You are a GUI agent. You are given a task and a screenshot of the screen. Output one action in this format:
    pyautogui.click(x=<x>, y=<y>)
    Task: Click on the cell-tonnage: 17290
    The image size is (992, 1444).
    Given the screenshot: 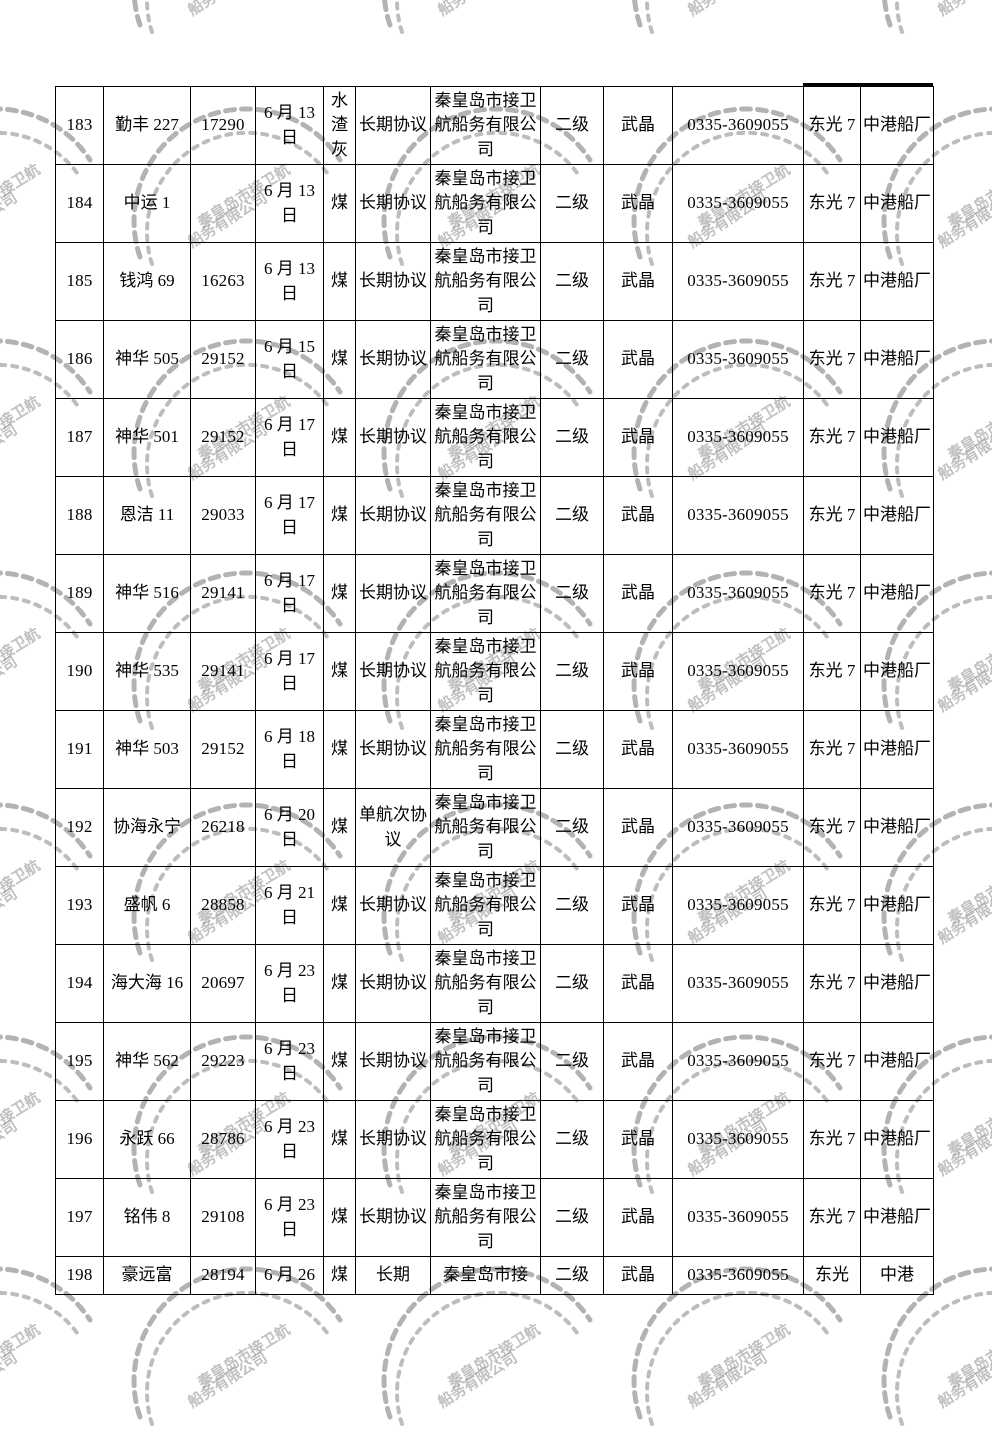 What is the action you would take?
    pyautogui.click(x=223, y=125)
    